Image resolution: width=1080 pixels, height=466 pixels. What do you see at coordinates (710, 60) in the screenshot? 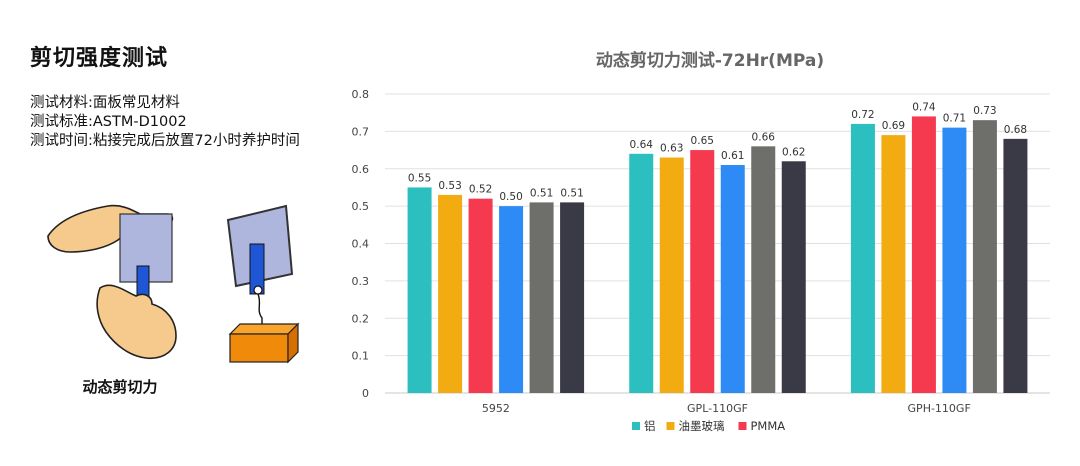
I see `chart-title: 动态剪切力测试-72Hr(MPa)` at bounding box center [710, 60].